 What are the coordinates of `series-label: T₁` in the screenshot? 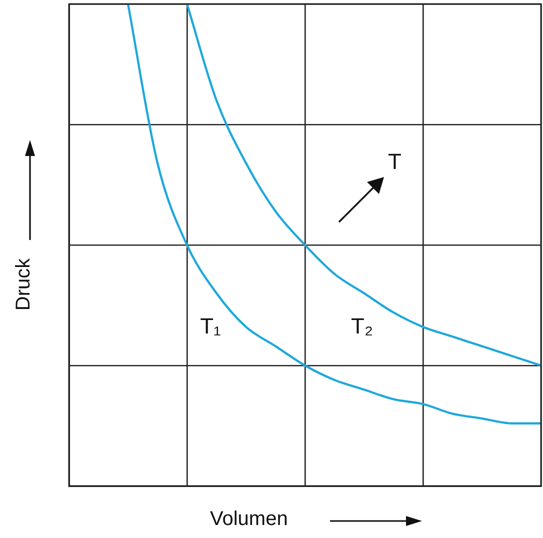 It's located at (210, 325).